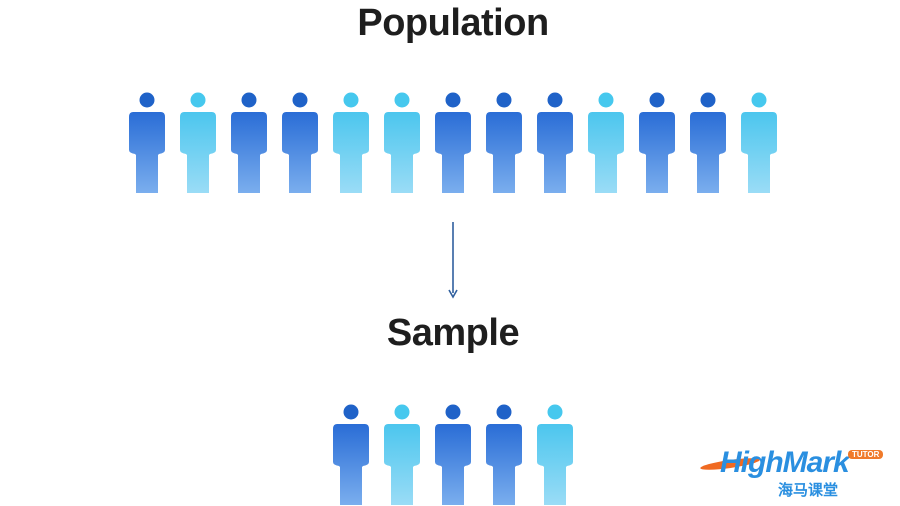  What do you see at coordinates (453, 294) in the screenshot?
I see `arrow-head-icon` at bounding box center [453, 294].